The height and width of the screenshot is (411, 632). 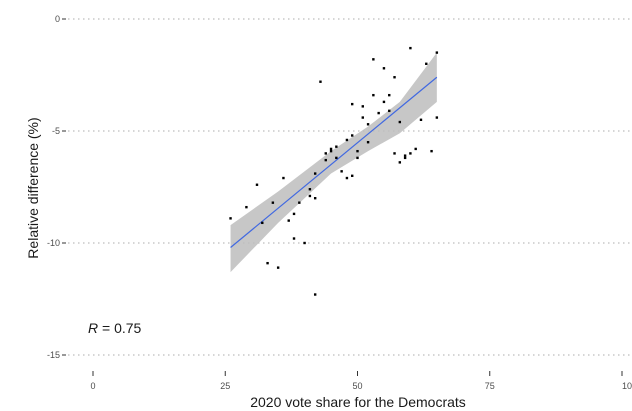 What do you see at coordinates (56, 187) in the screenshot?
I see `y-axis-ticks: 0 -5 -10 -15` at bounding box center [56, 187].